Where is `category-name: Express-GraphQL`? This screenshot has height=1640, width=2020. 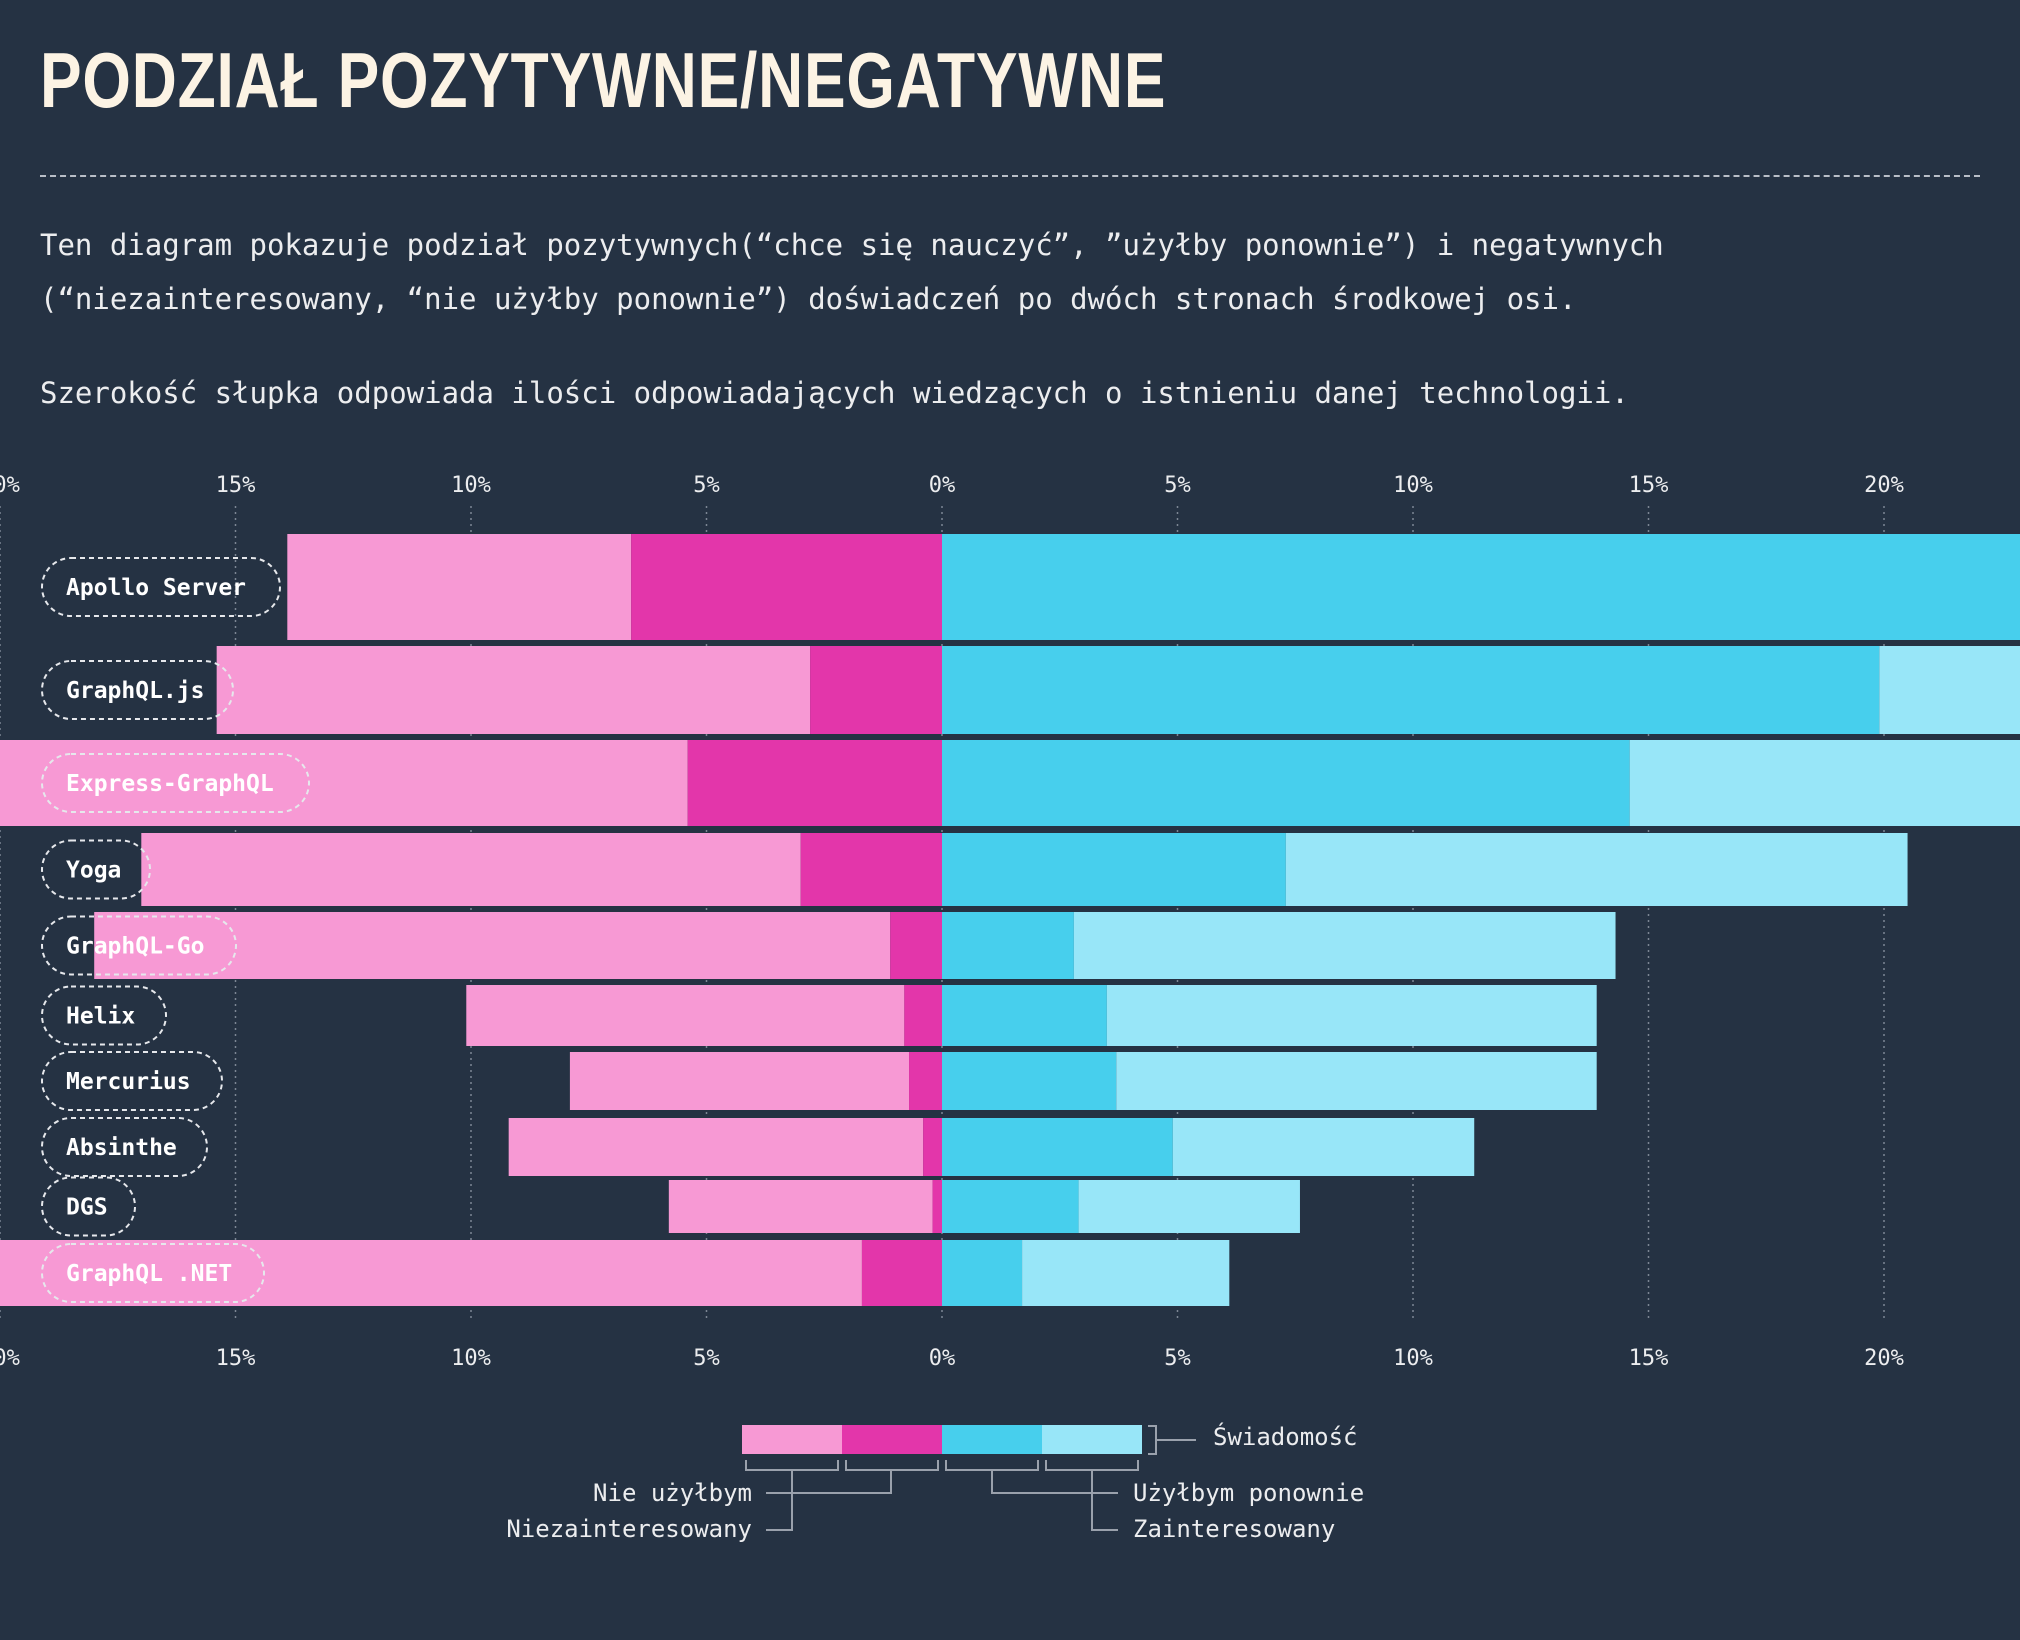
category-name: Express-GraphQL is located at coordinates (170, 784).